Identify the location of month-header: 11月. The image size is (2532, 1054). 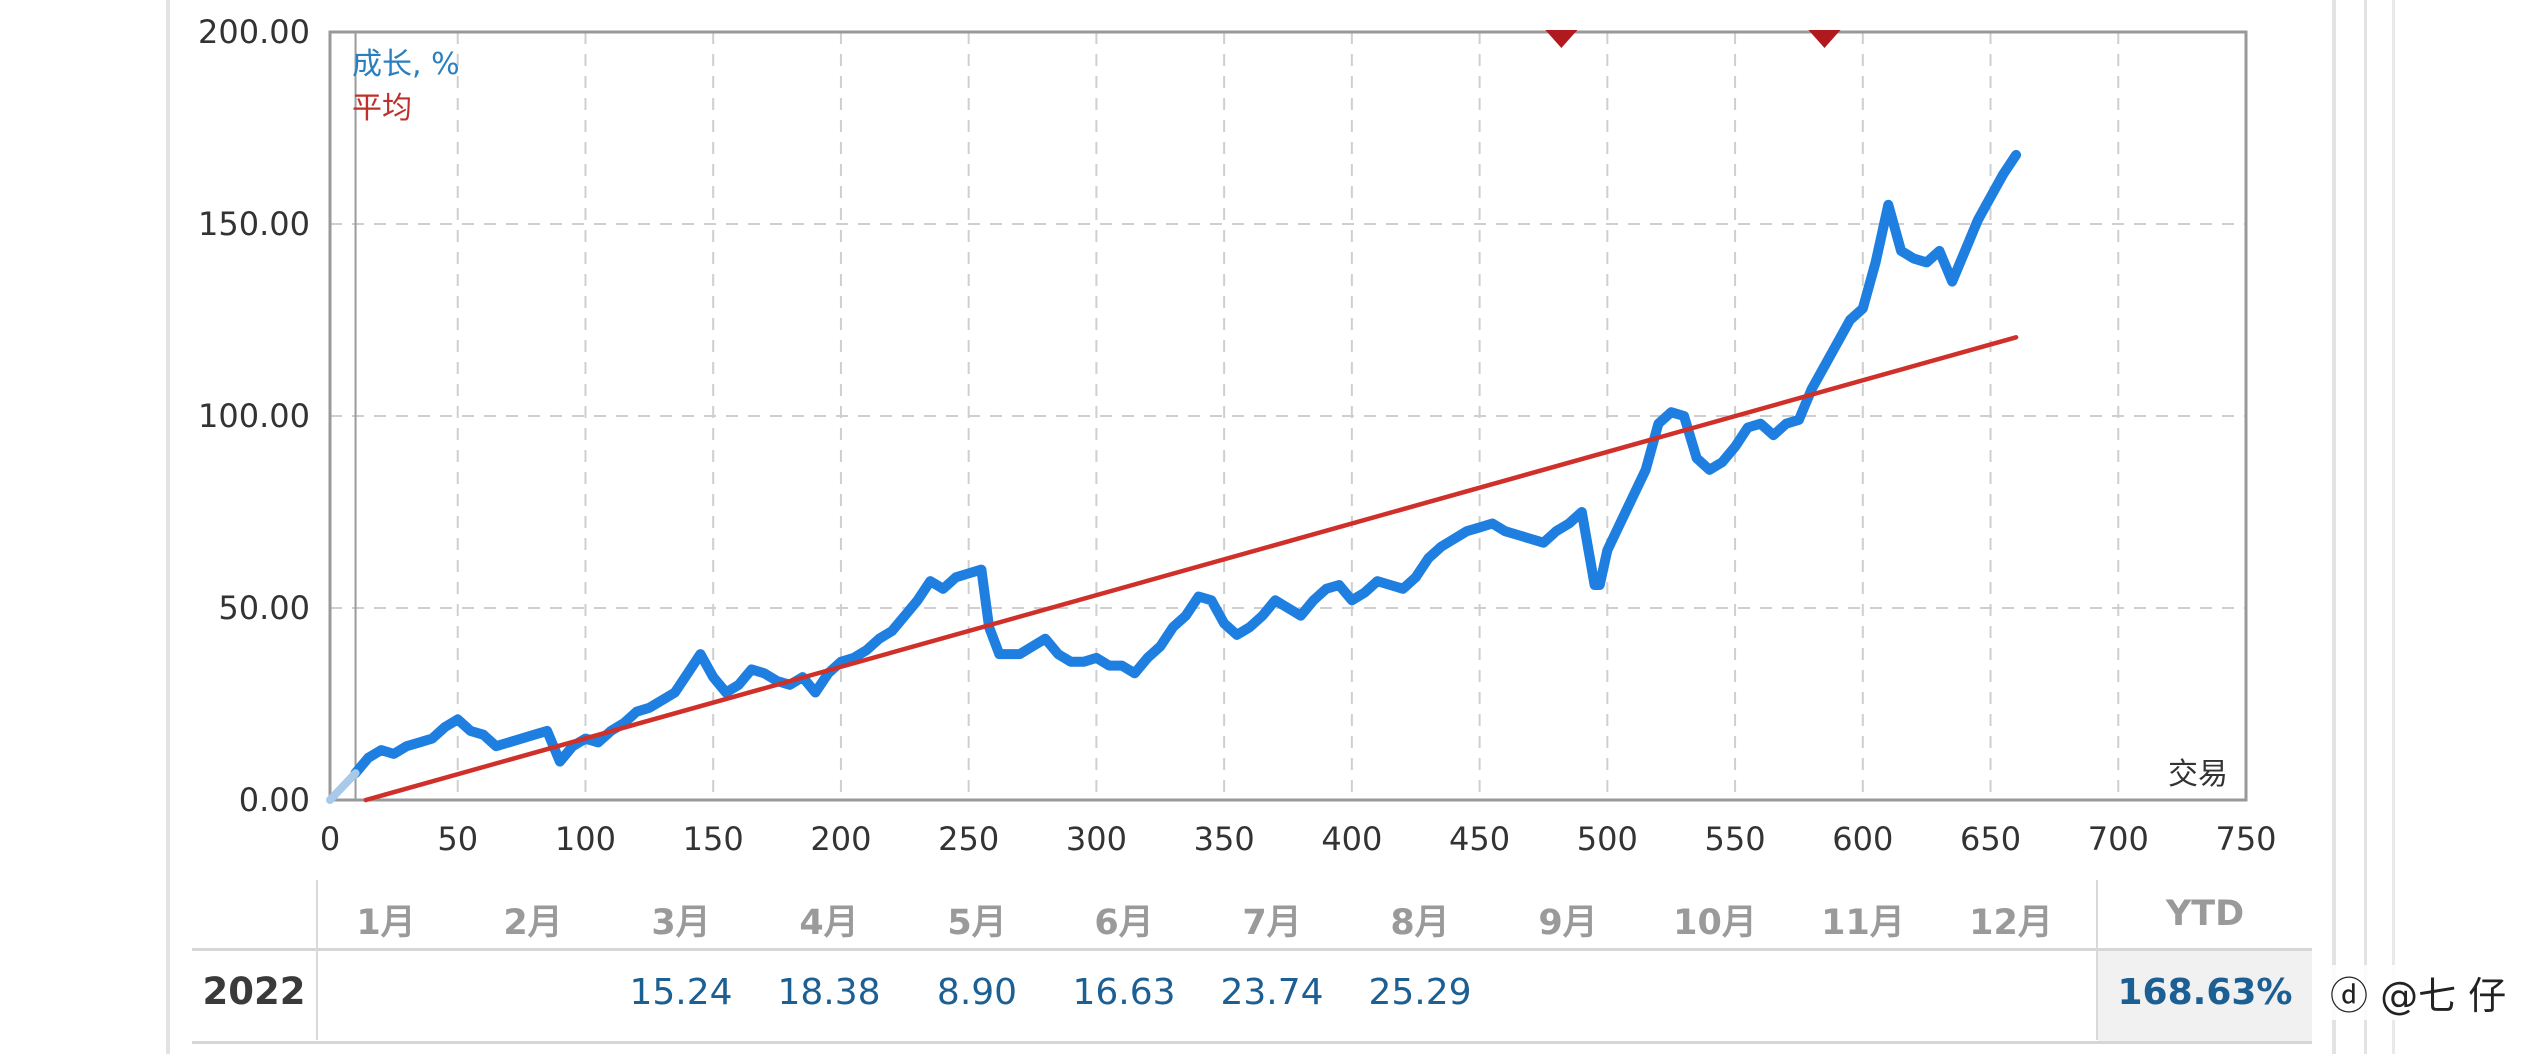
(1863, 923).